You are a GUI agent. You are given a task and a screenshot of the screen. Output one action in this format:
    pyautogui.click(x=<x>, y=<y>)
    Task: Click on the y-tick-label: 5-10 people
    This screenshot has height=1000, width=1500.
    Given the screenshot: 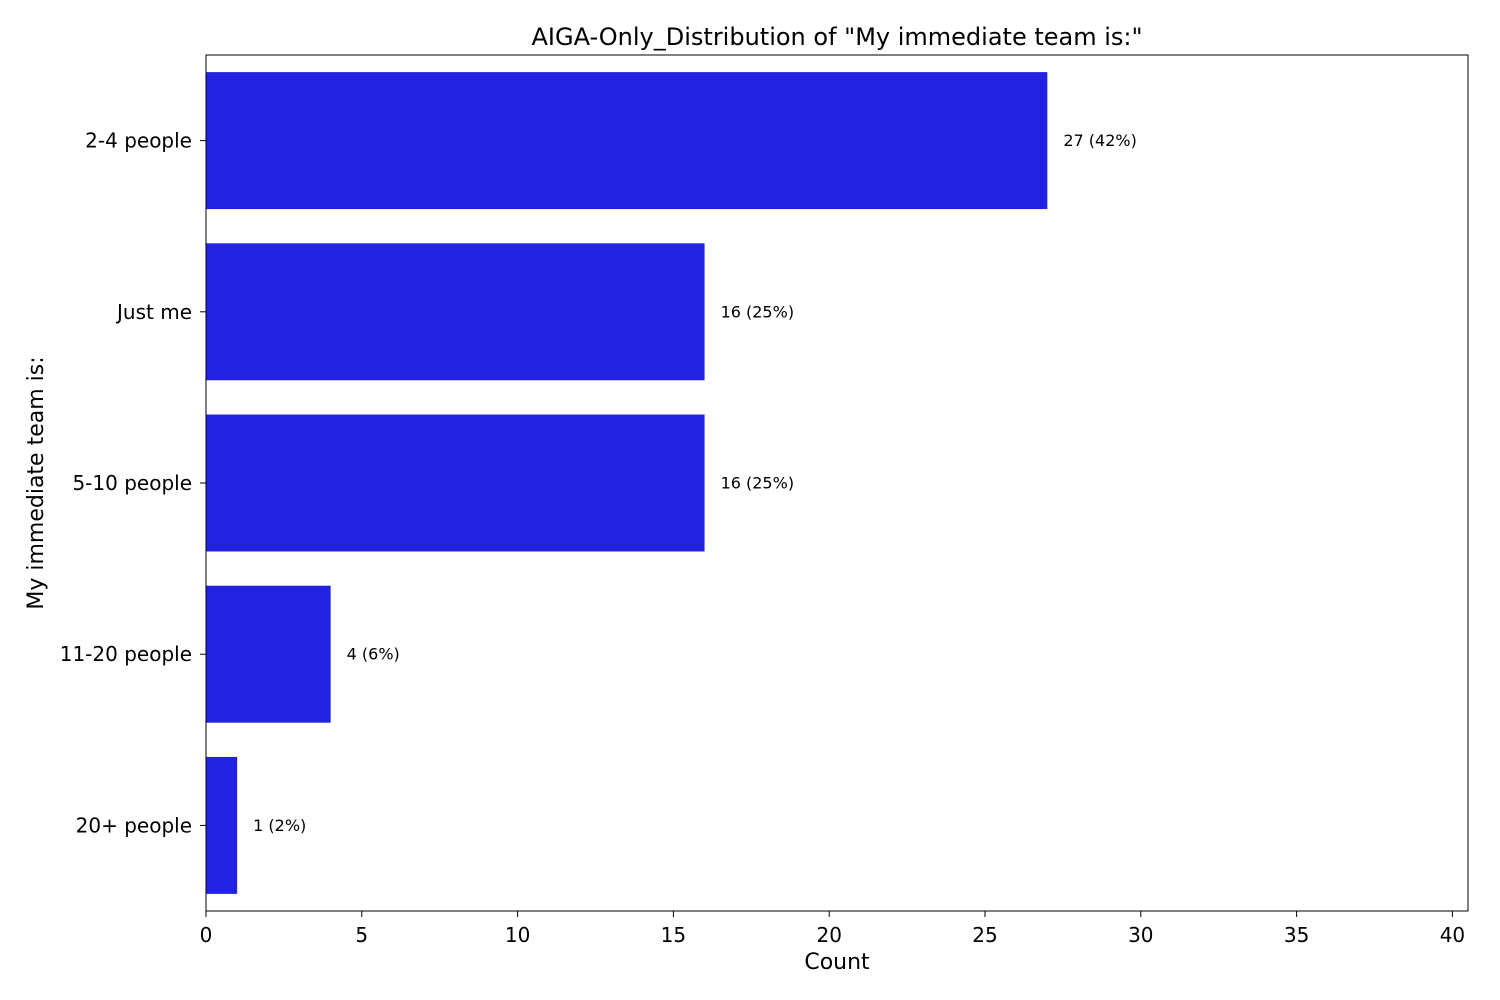 What is the action you would take?
    pyautogui.click(x=132, y=483)
    